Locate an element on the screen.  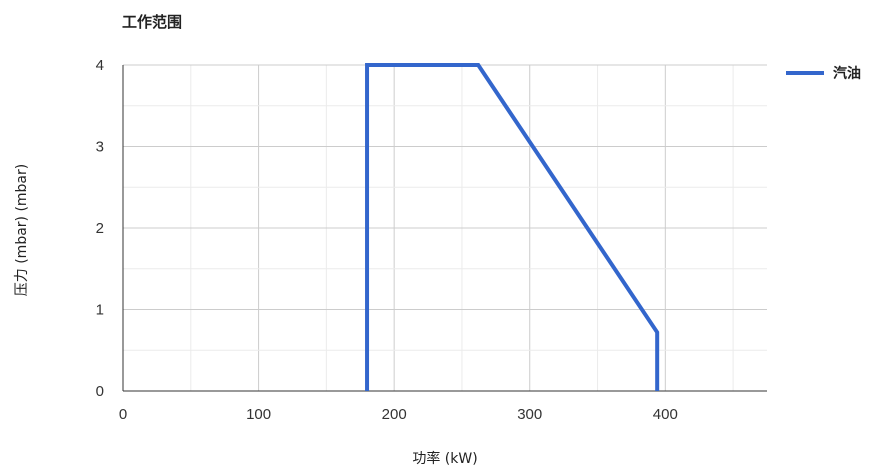
x-tick-label: 100 is located at coordinates (258, 414).